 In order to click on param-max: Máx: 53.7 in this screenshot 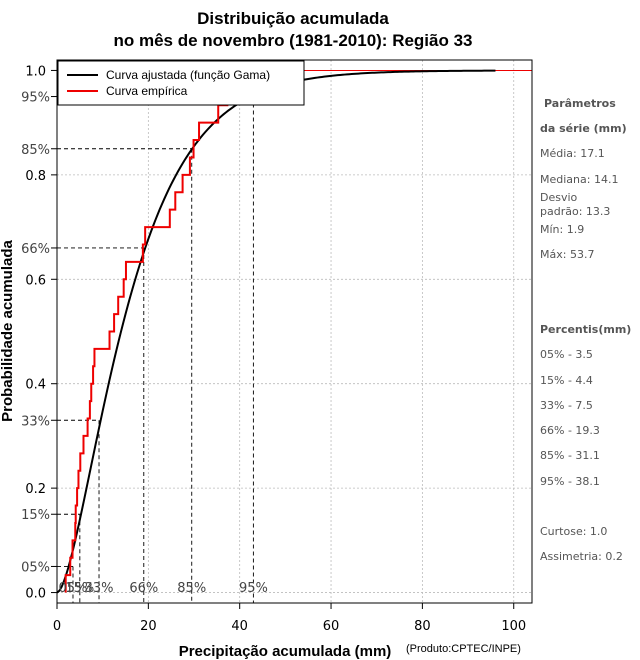, I will do `click(567, 254)`.